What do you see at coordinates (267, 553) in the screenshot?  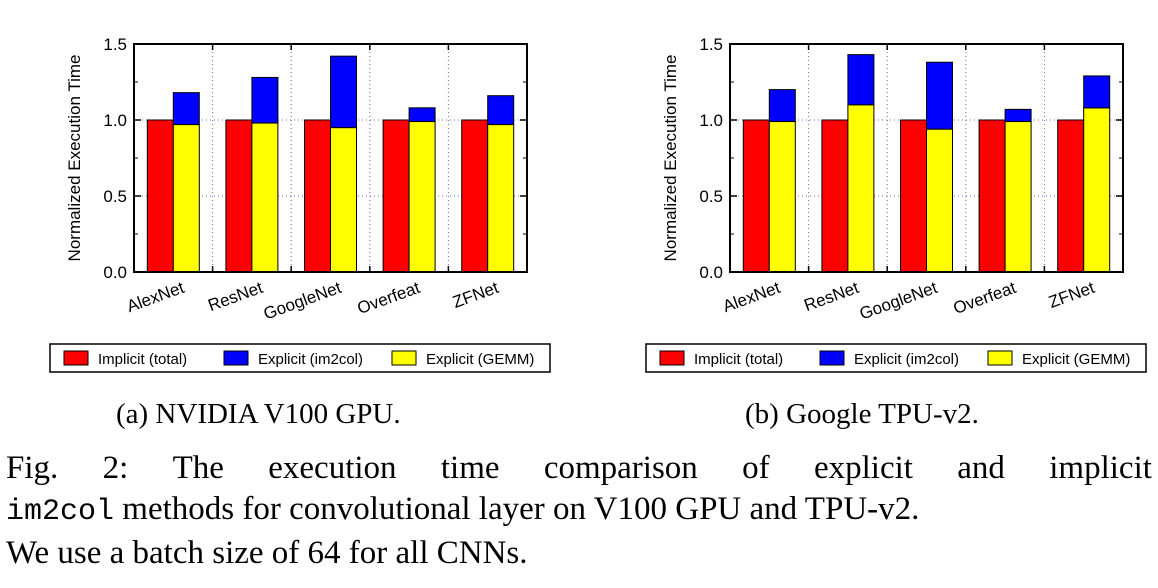 I see `caption-line-3: We use a batch size of 64 for all CNNs.` at bounding box center [267, 553].